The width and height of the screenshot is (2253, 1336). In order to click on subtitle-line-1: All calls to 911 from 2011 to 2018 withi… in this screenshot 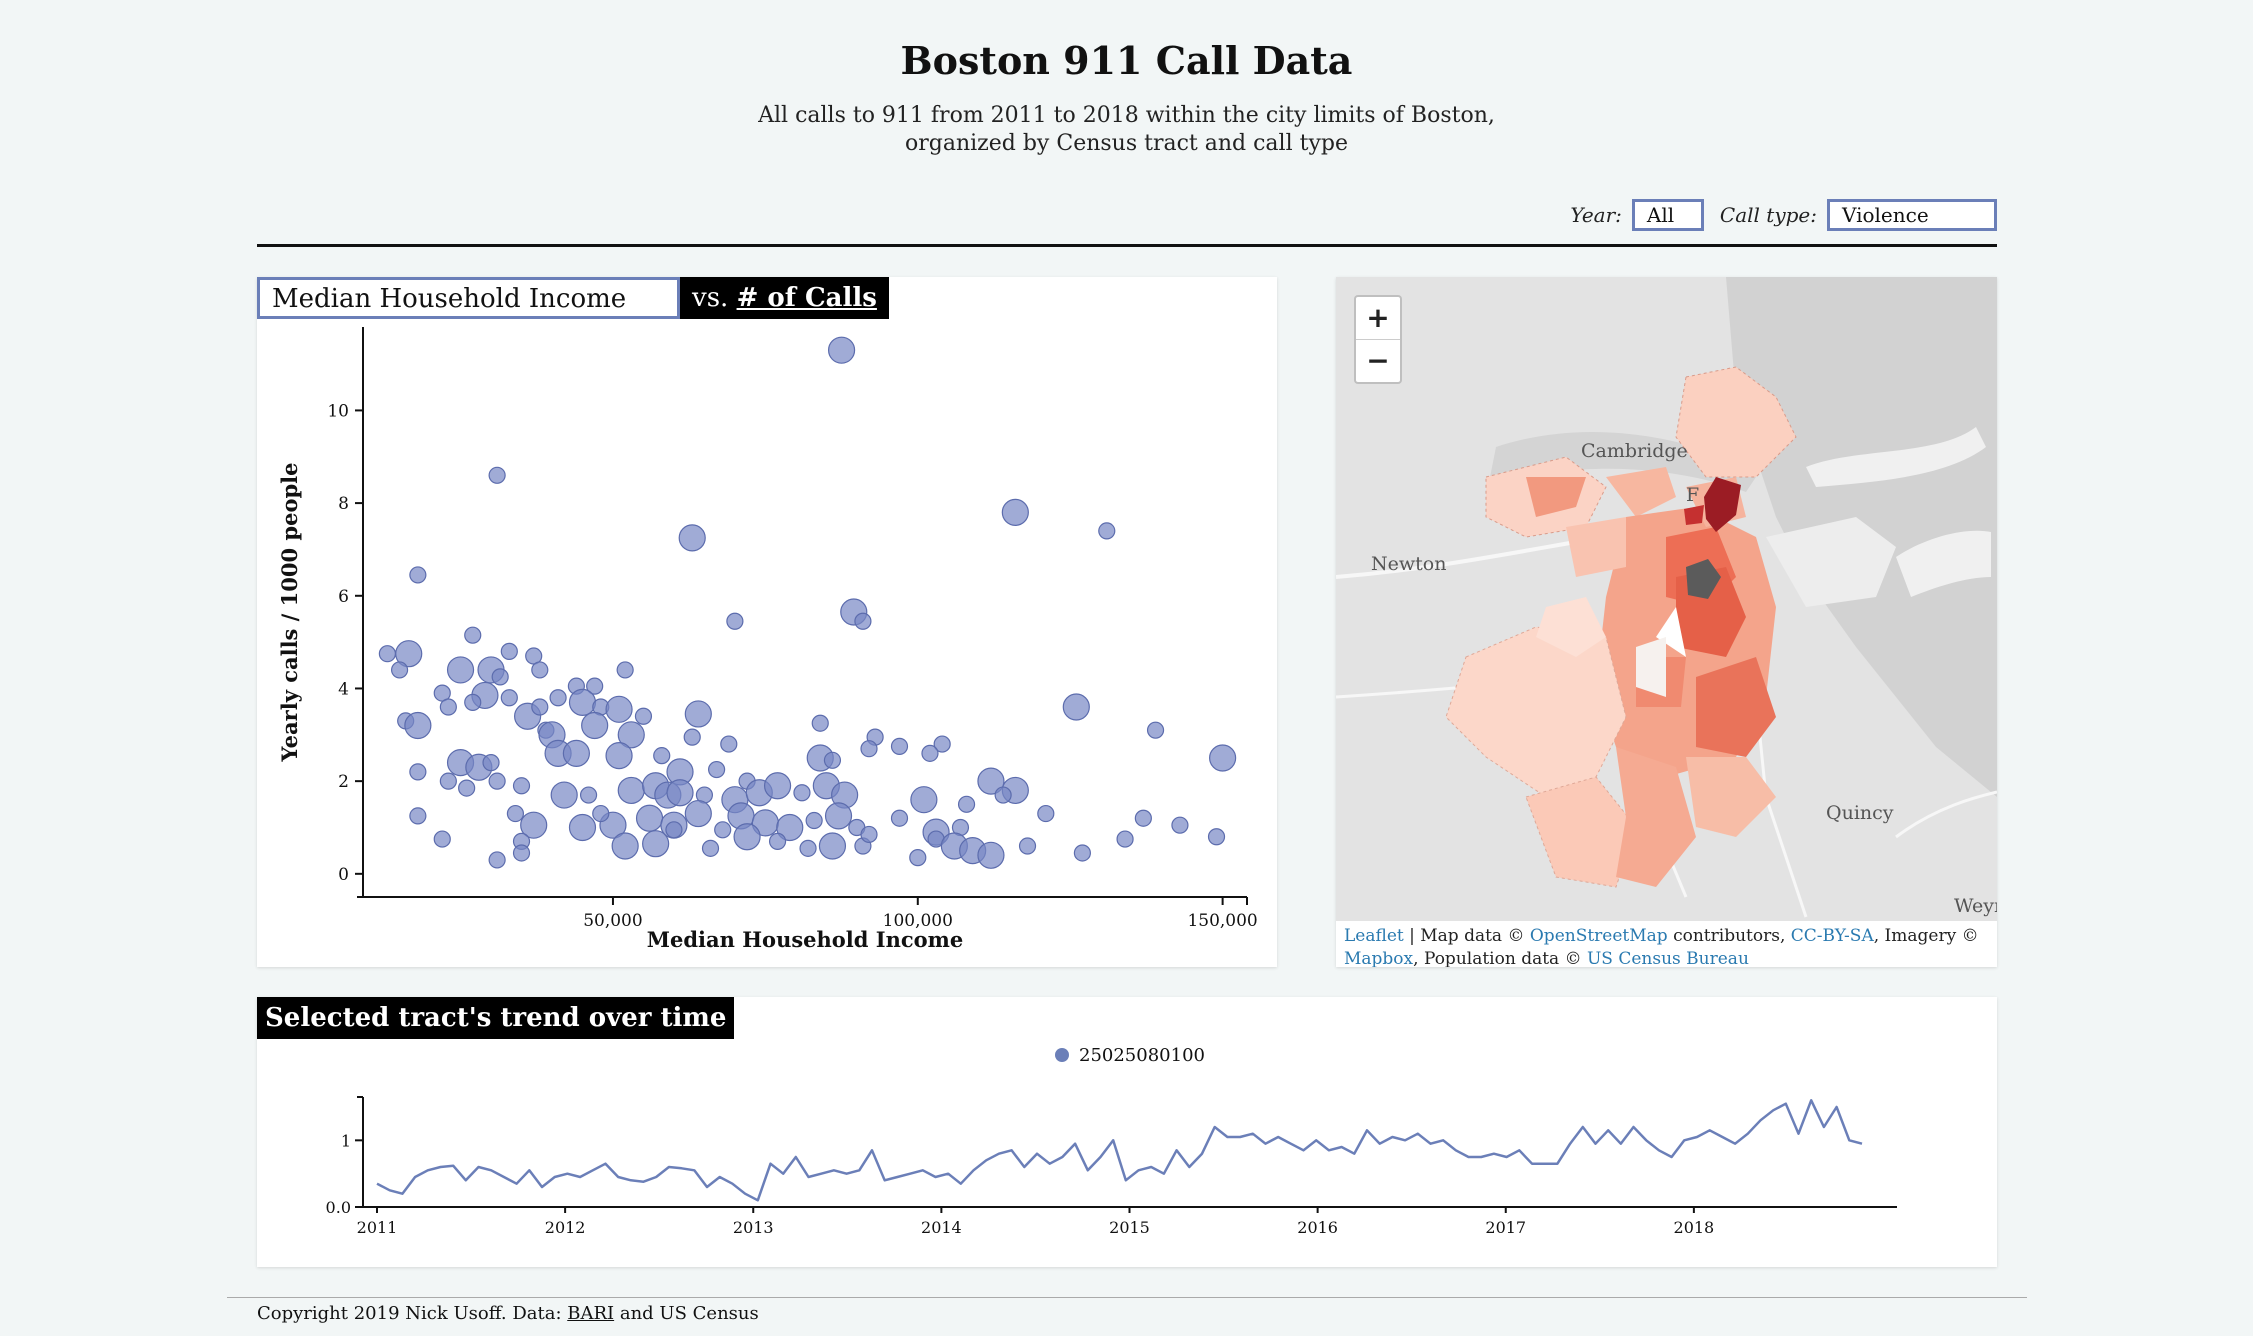, I will do `click(1126, 115)`.